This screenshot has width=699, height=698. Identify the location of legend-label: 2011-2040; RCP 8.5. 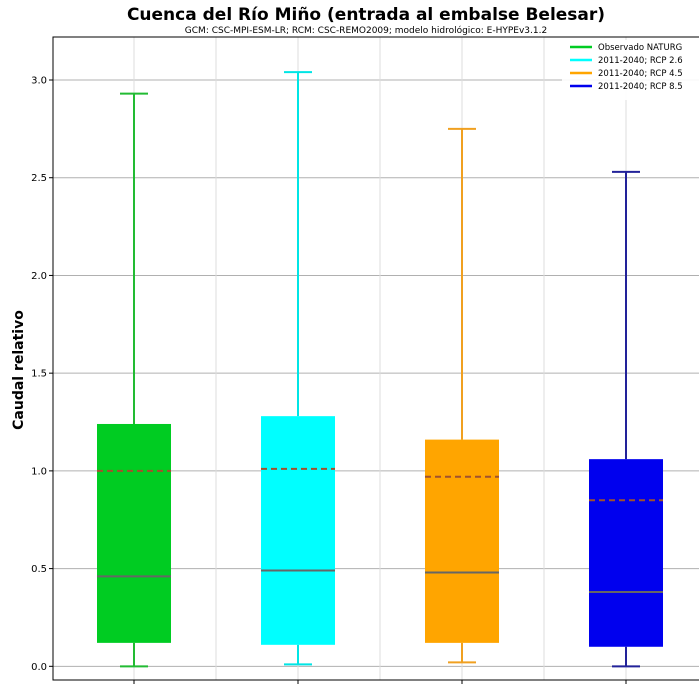
(640, 87).